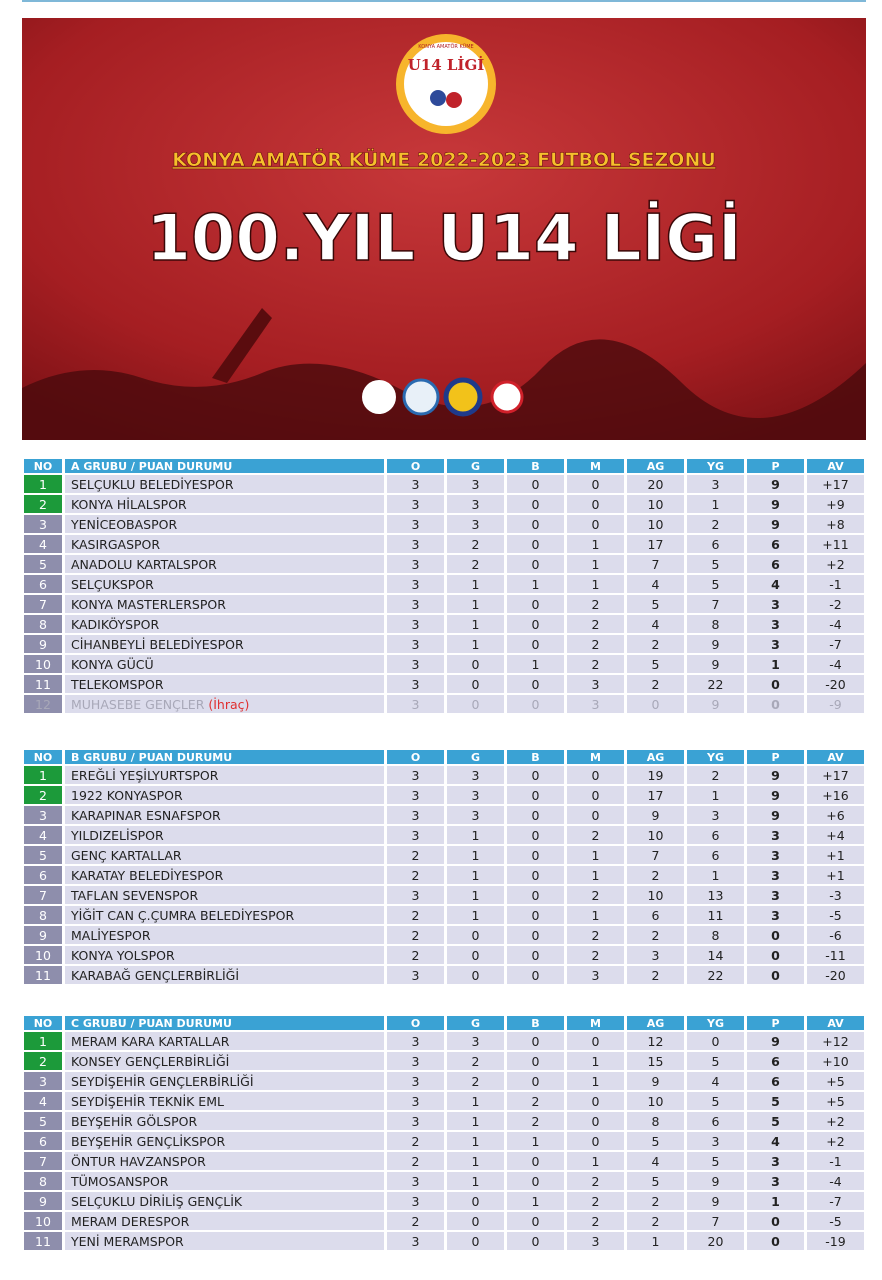 This screenshot has width=882, height=1280. Describe the element at coordinates (444, 1081) in the screenshot. I see `team-row: 3 SEYDİŞEHİR GENÇLERBİRLİĞİ 3 2 0 1 9 4 6 +5` at that location.